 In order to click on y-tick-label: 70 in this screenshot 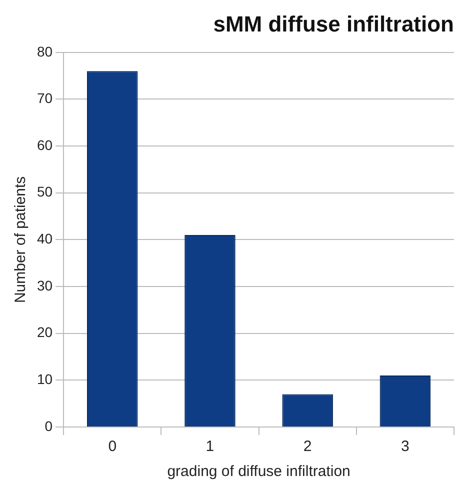, I will do `click(44, 98)`.